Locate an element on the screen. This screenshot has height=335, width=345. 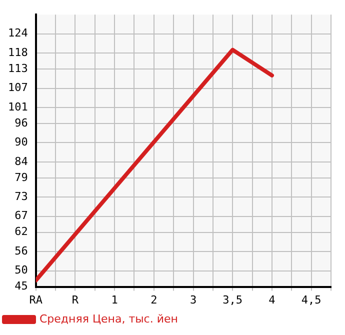
y-tick-label: 118 is located at coordinates (18, 52).